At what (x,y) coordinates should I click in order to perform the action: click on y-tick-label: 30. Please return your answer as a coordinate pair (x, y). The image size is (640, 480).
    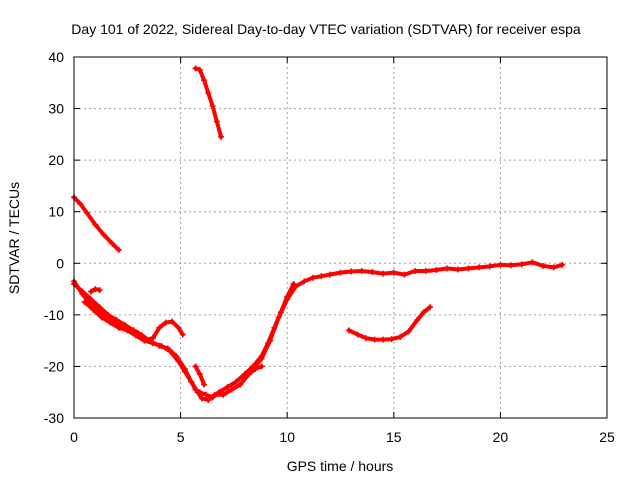
    Looking at the image, I should click on (56, 109).